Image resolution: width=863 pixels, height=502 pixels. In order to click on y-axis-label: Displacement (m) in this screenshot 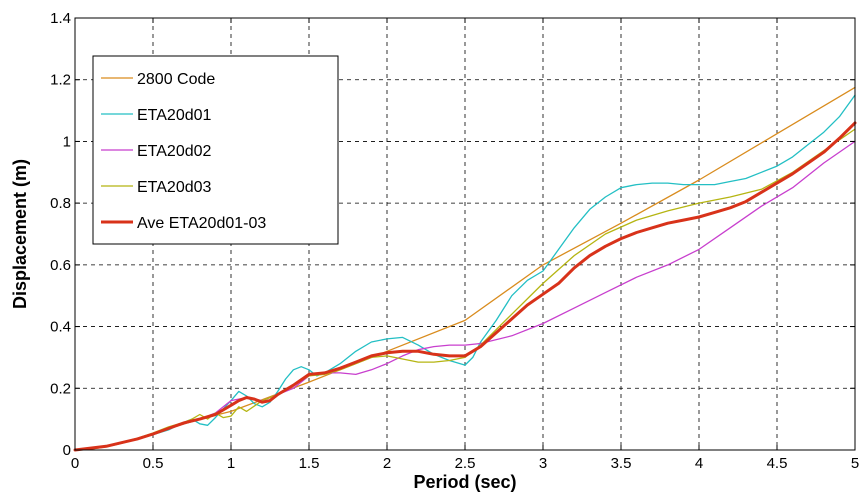, I will do `click(20, 234)`.